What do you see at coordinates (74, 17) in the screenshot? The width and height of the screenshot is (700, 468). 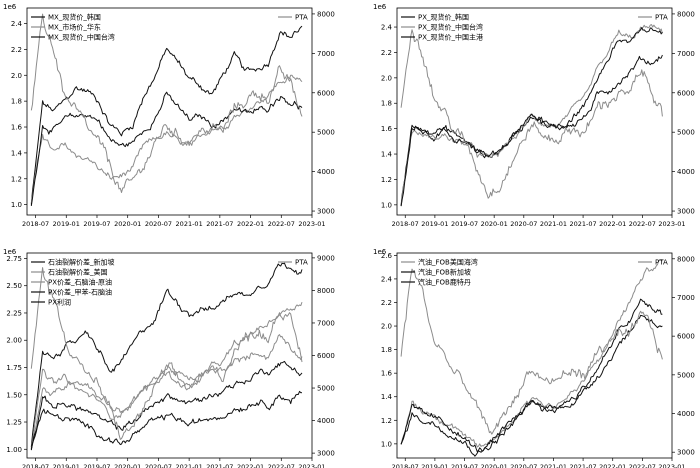 I see `legend-label: MX_现货价_韩国` at bounding box center [74, 17].